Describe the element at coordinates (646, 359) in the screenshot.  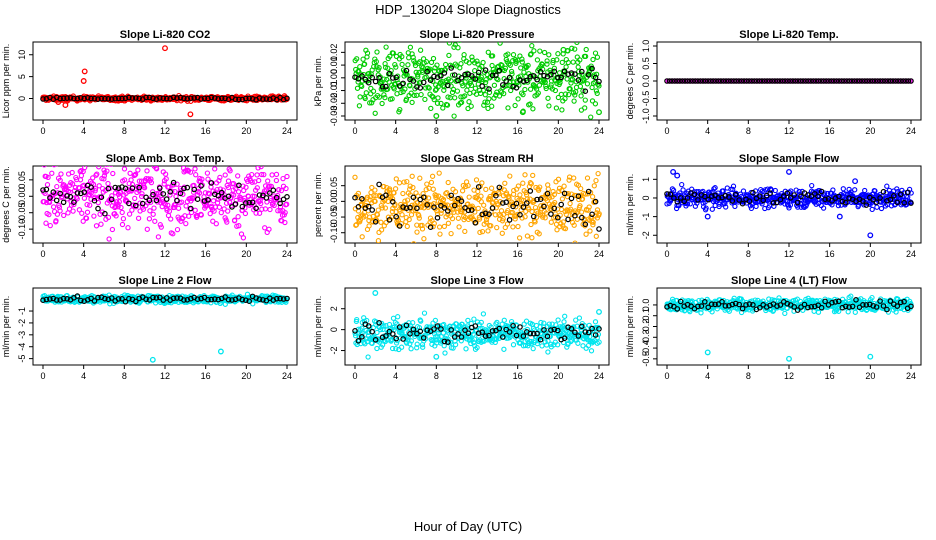
I see `y-tick-label: -0.5` at that location.